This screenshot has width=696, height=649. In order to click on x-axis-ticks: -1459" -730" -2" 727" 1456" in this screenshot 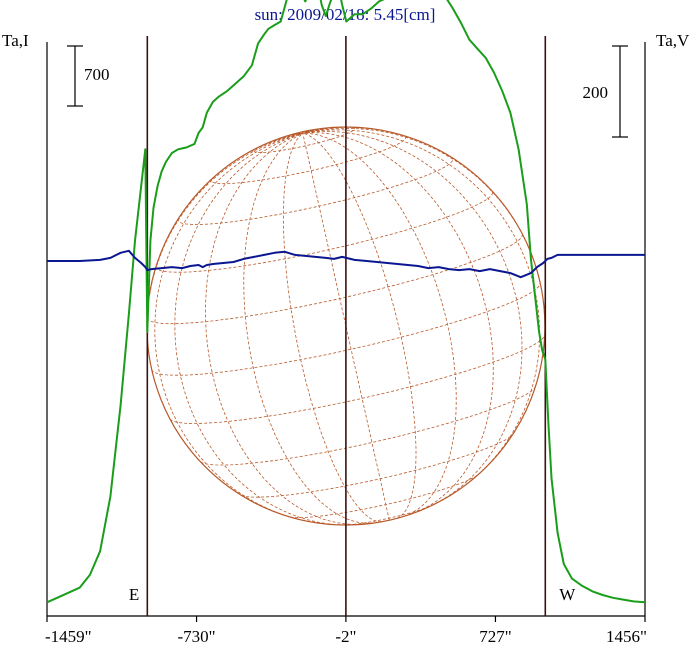, I will do `click(346, 631)`.